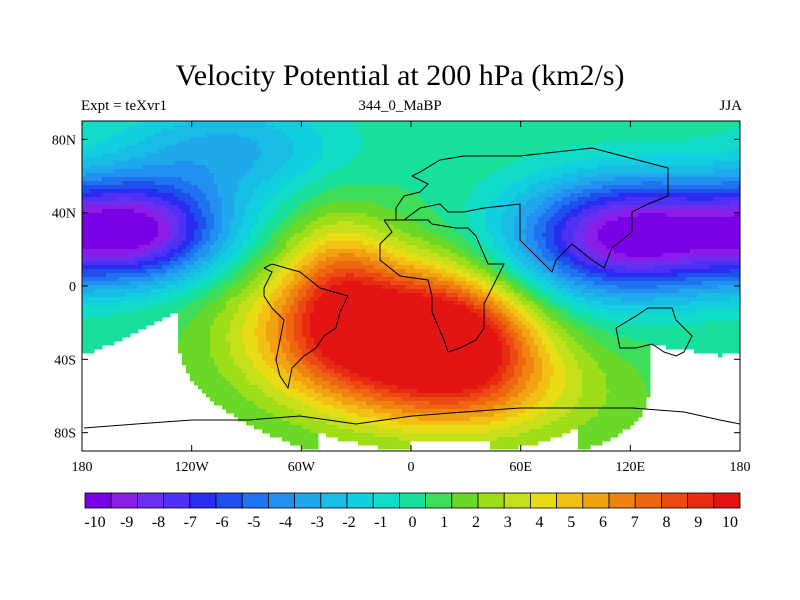 The width and height of the screenshot is (800, 600). Describe the element at coordinates (65, 360) in the screenshot. I see `y-tick-label: 40S` at that location.